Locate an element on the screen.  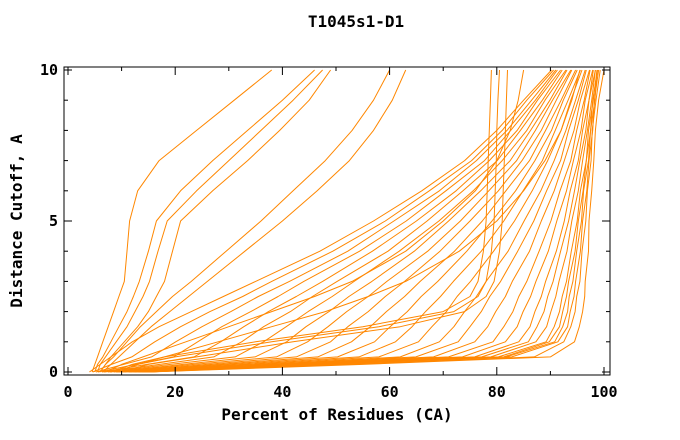
x-tick-label-40: 40 is located at coordinates (282, 392).